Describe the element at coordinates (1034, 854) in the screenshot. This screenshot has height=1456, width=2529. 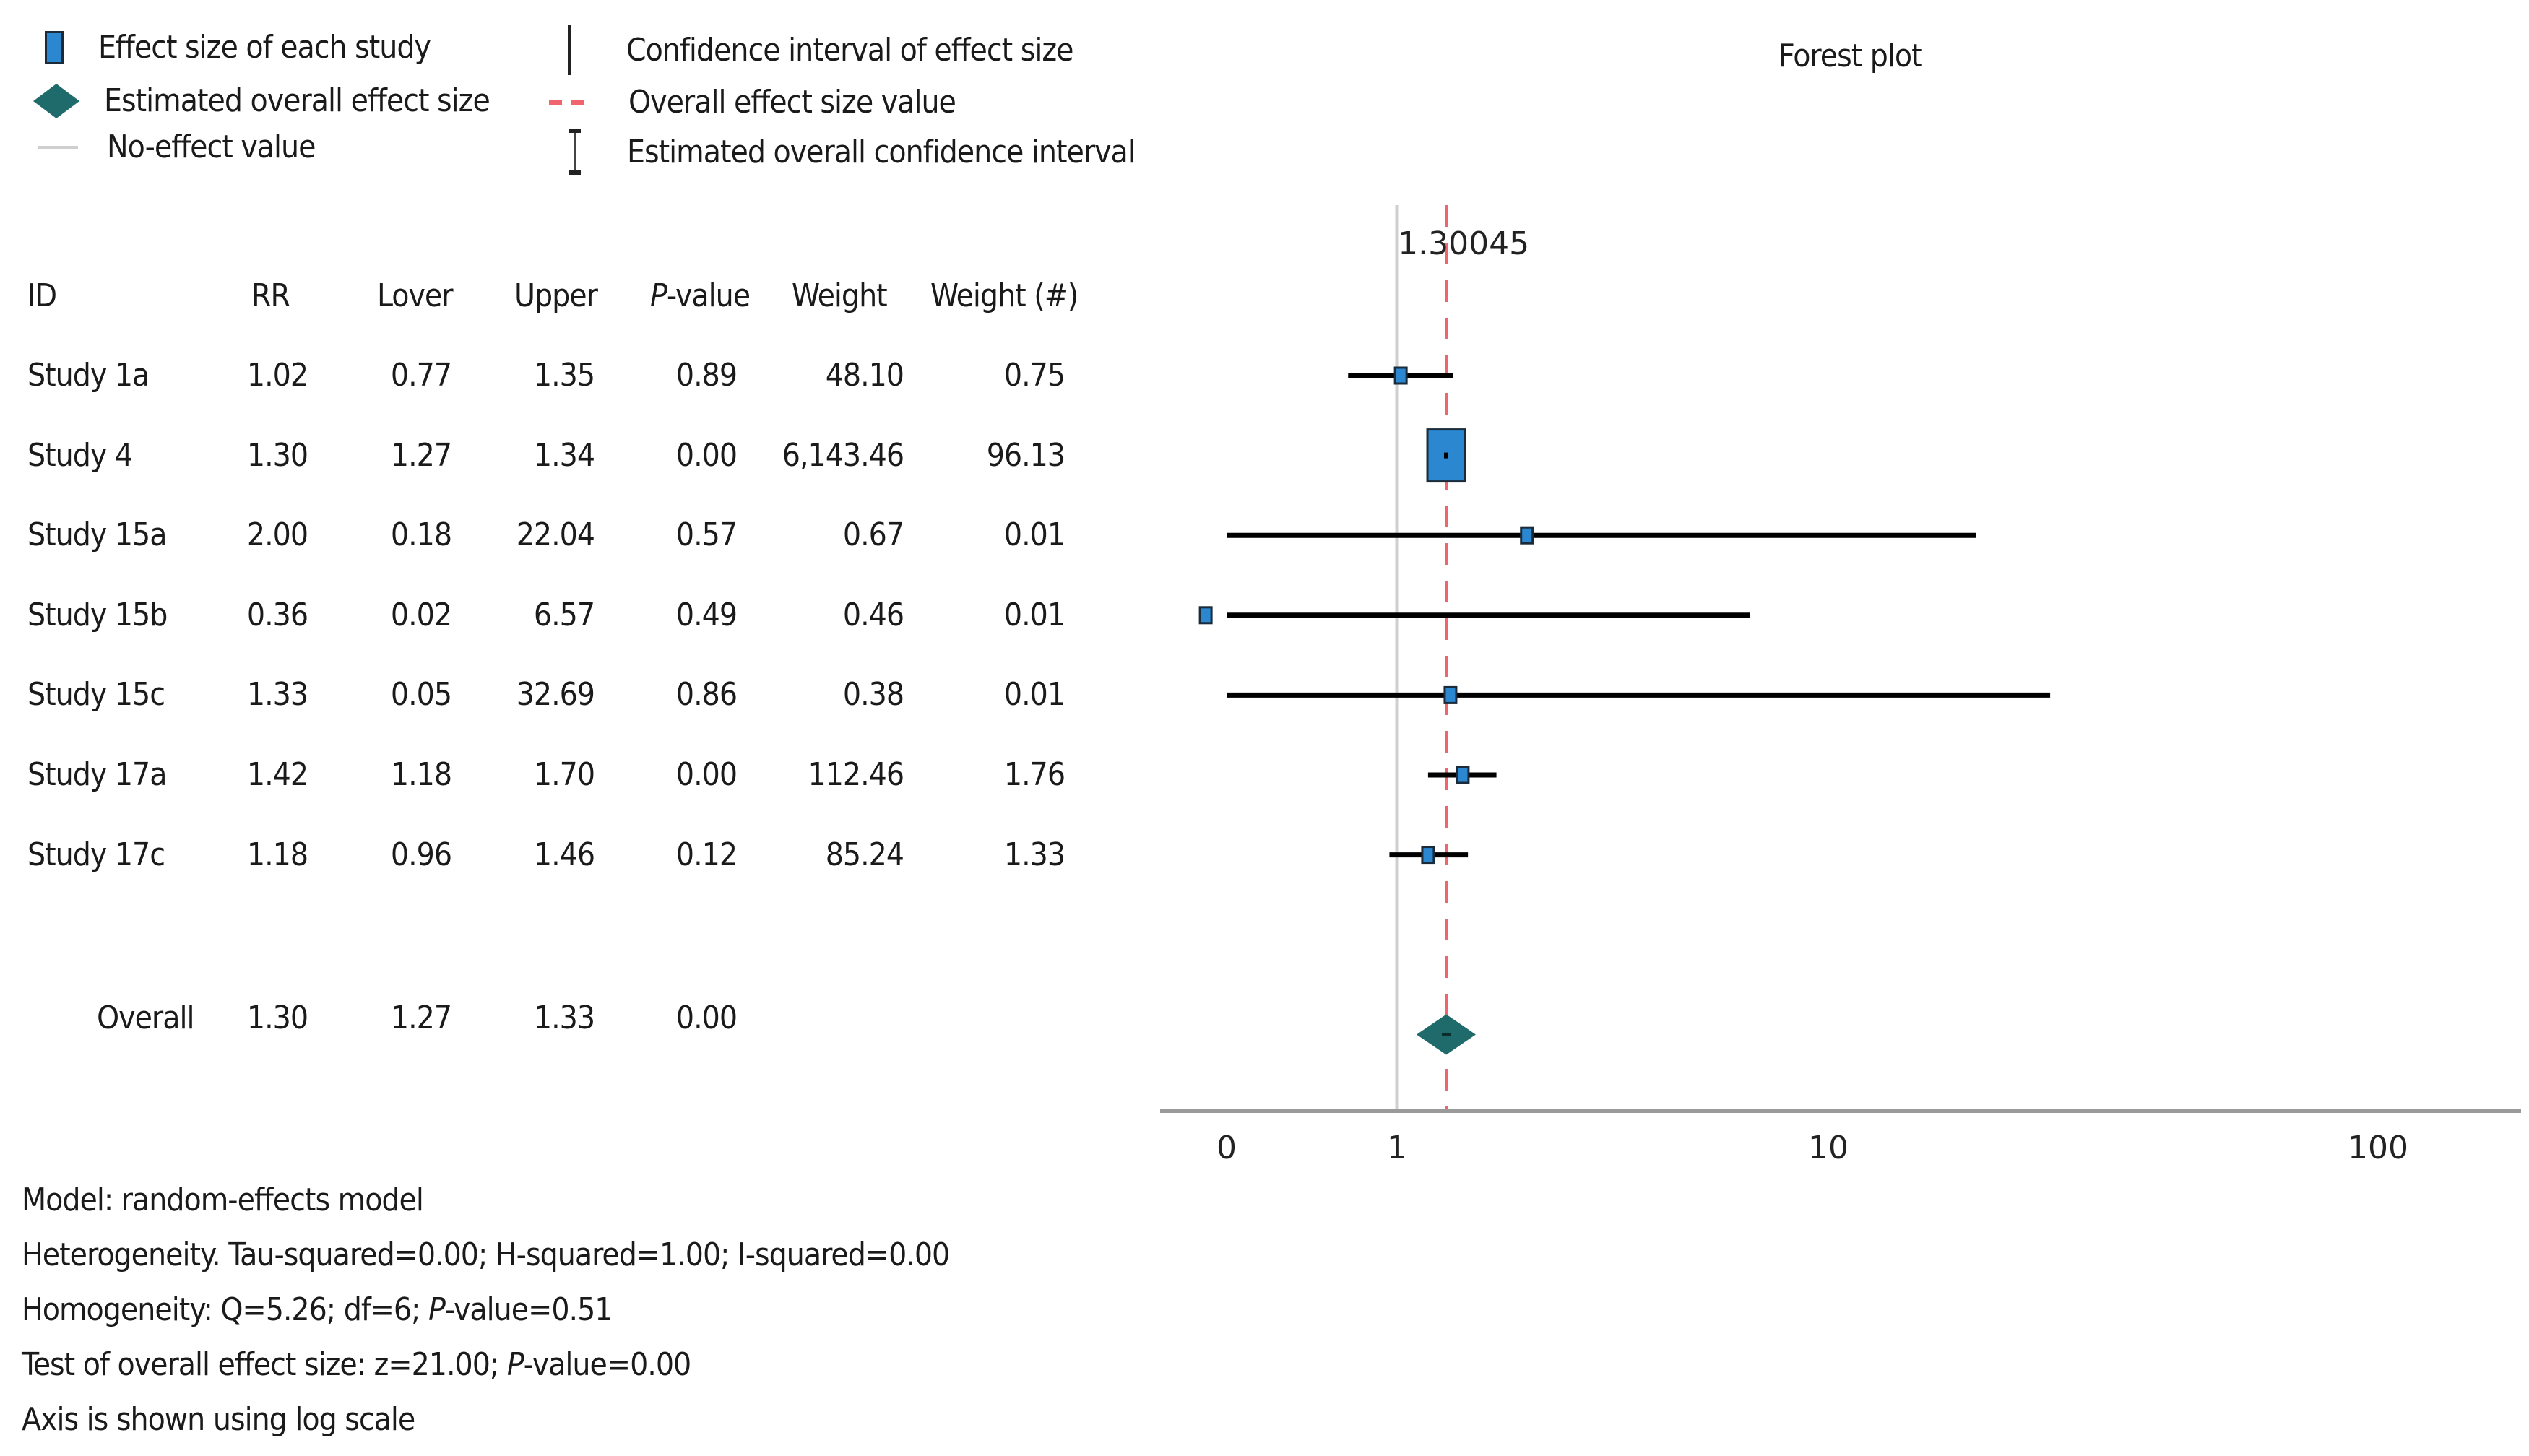
I see `cell-weight-pct: 1.33` at that location.